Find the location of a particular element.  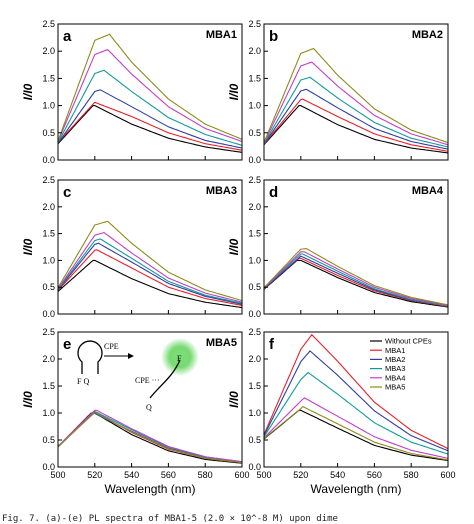

spectrum-line-c-without-cpes is located at coordinates (150, 284).